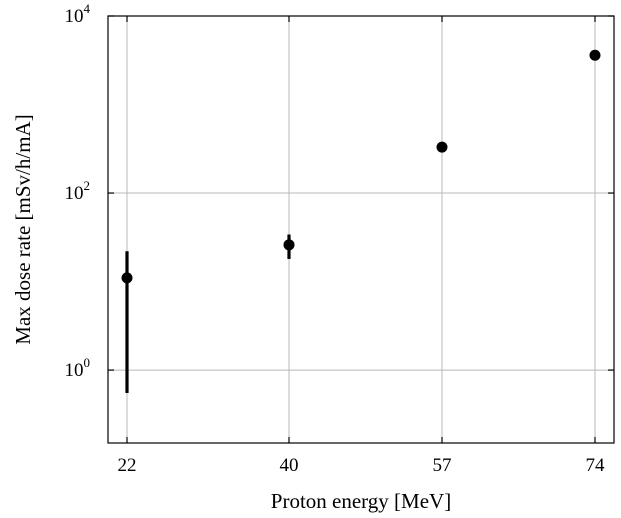 This screenshot has width=621, height=518. I want to click on x-tick-labels: 22 40 57 74, so click(362, 465).